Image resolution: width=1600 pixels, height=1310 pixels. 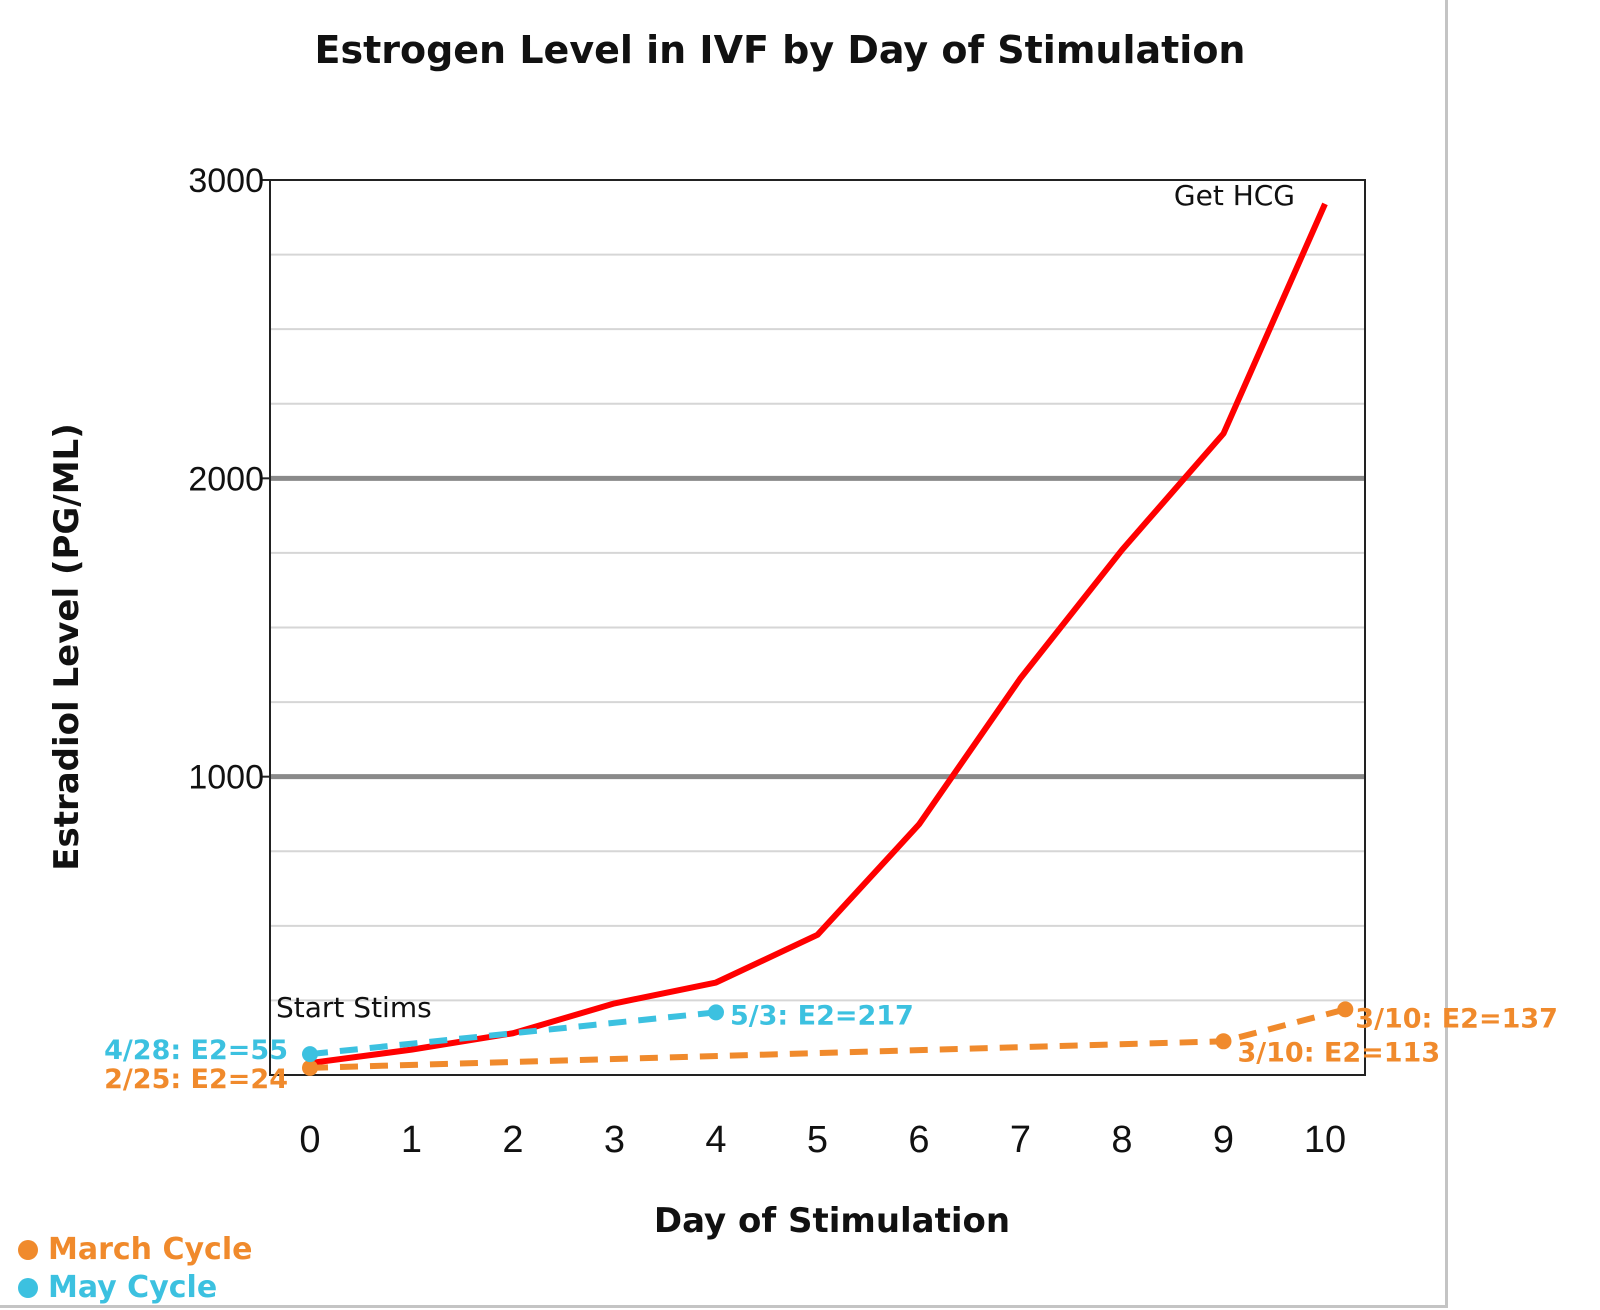 I want to click on x-ticks: 0 1 2 3 4 5 6 7 8 9 10, so click(x=822, y=1140).